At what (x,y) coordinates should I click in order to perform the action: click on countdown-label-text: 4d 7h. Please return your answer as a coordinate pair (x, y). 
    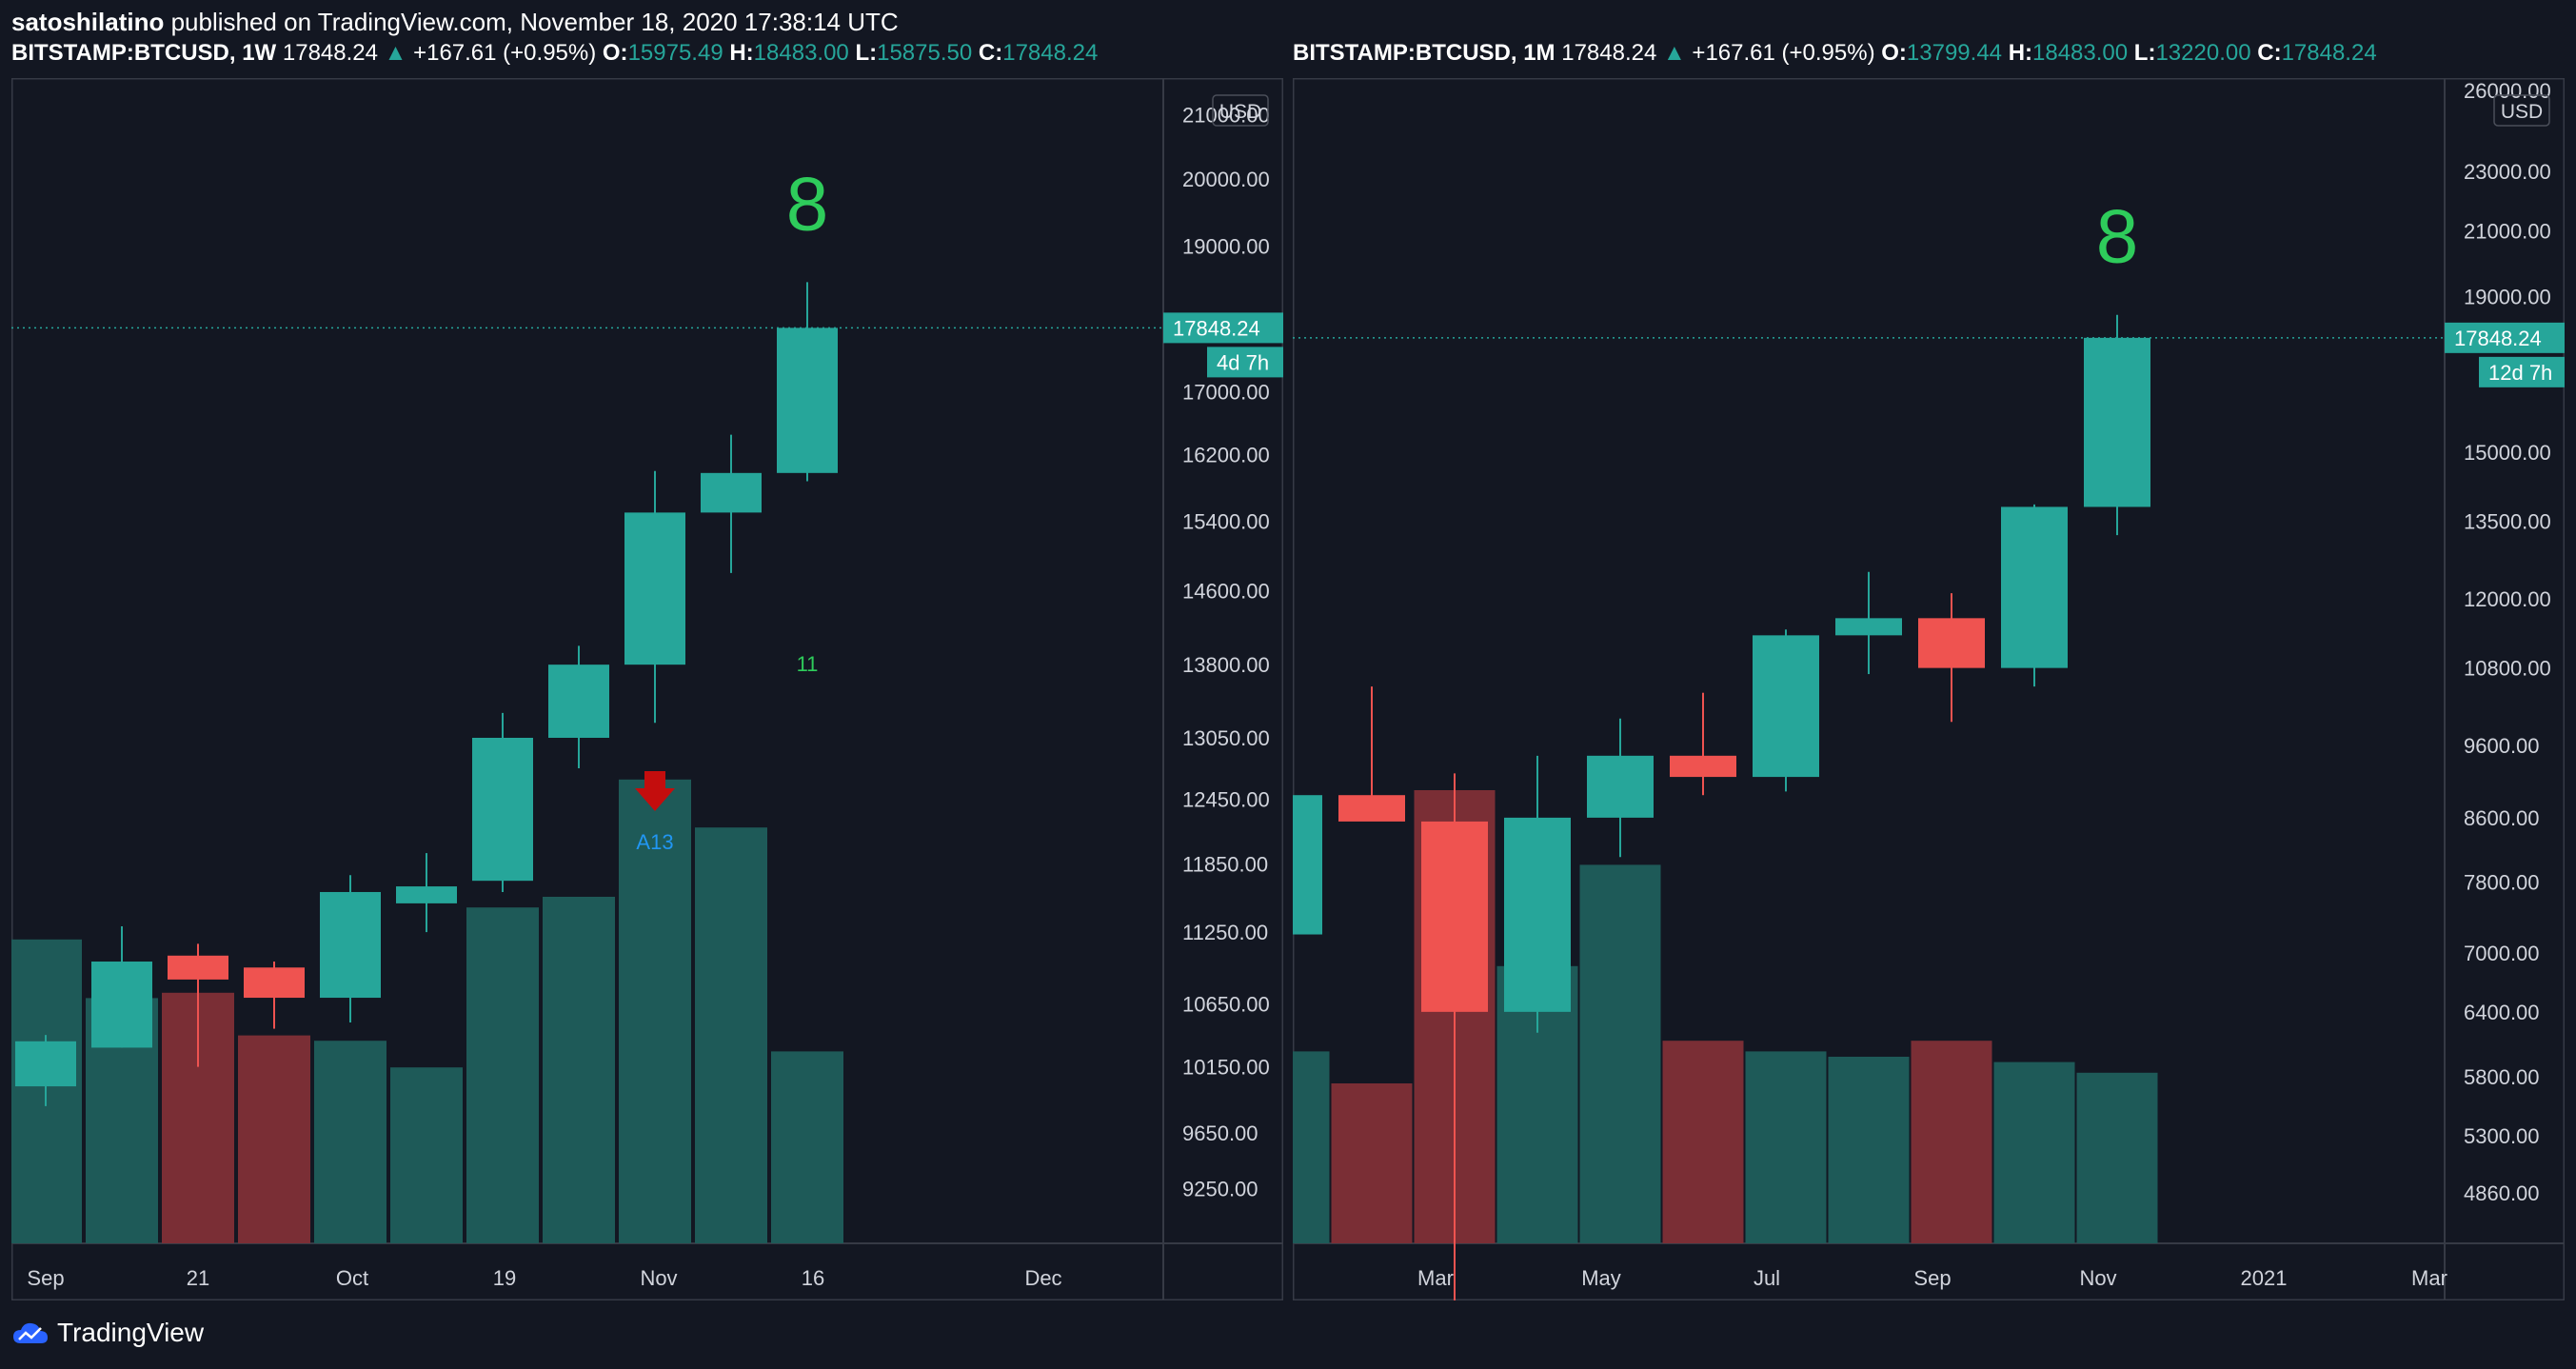
    Looking at the image, I should click on (1243, 362).